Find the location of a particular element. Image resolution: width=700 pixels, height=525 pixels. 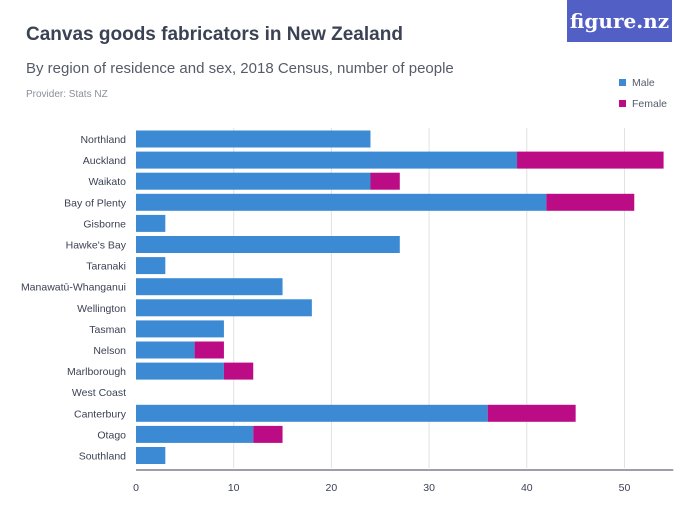

category-label: Waikato is located at coordinates (107, 182).